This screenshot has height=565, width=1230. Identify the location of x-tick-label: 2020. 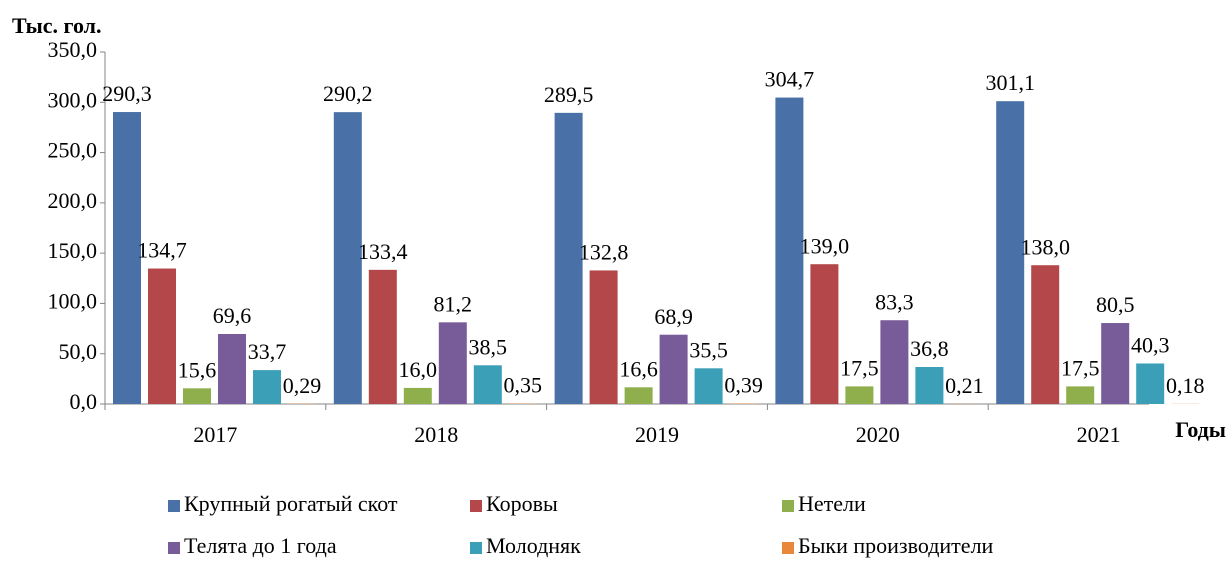
(878, 434).